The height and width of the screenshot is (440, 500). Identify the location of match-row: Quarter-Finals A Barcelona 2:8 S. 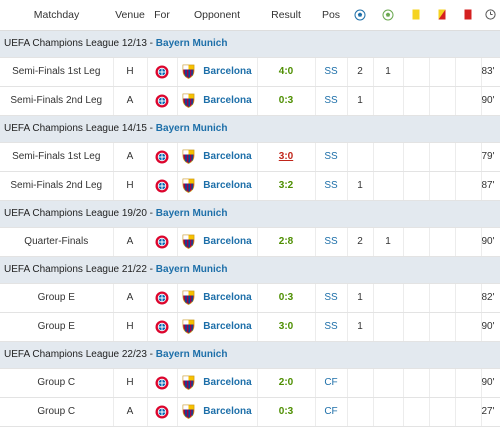
(250, 242).